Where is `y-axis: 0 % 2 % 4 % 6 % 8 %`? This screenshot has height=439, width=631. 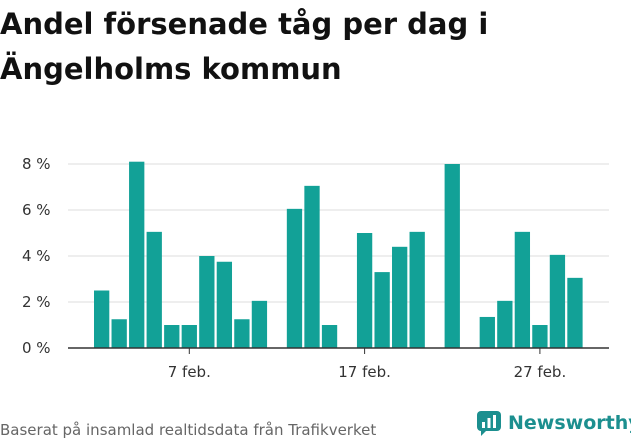
y-axis: 0 % 2 % 4 % 6 % 8 % is located at coordinates (36, 256).